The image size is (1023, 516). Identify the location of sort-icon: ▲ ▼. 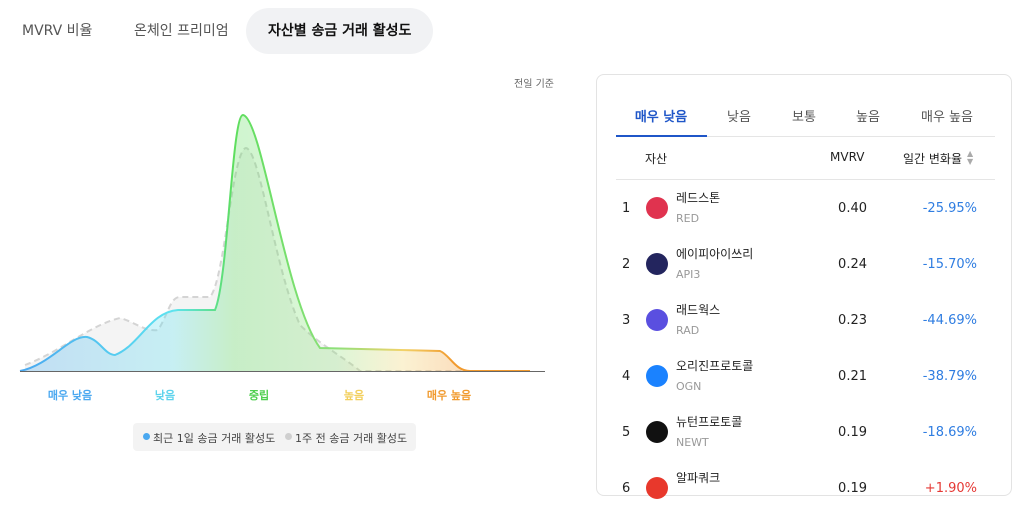
(970, 157).